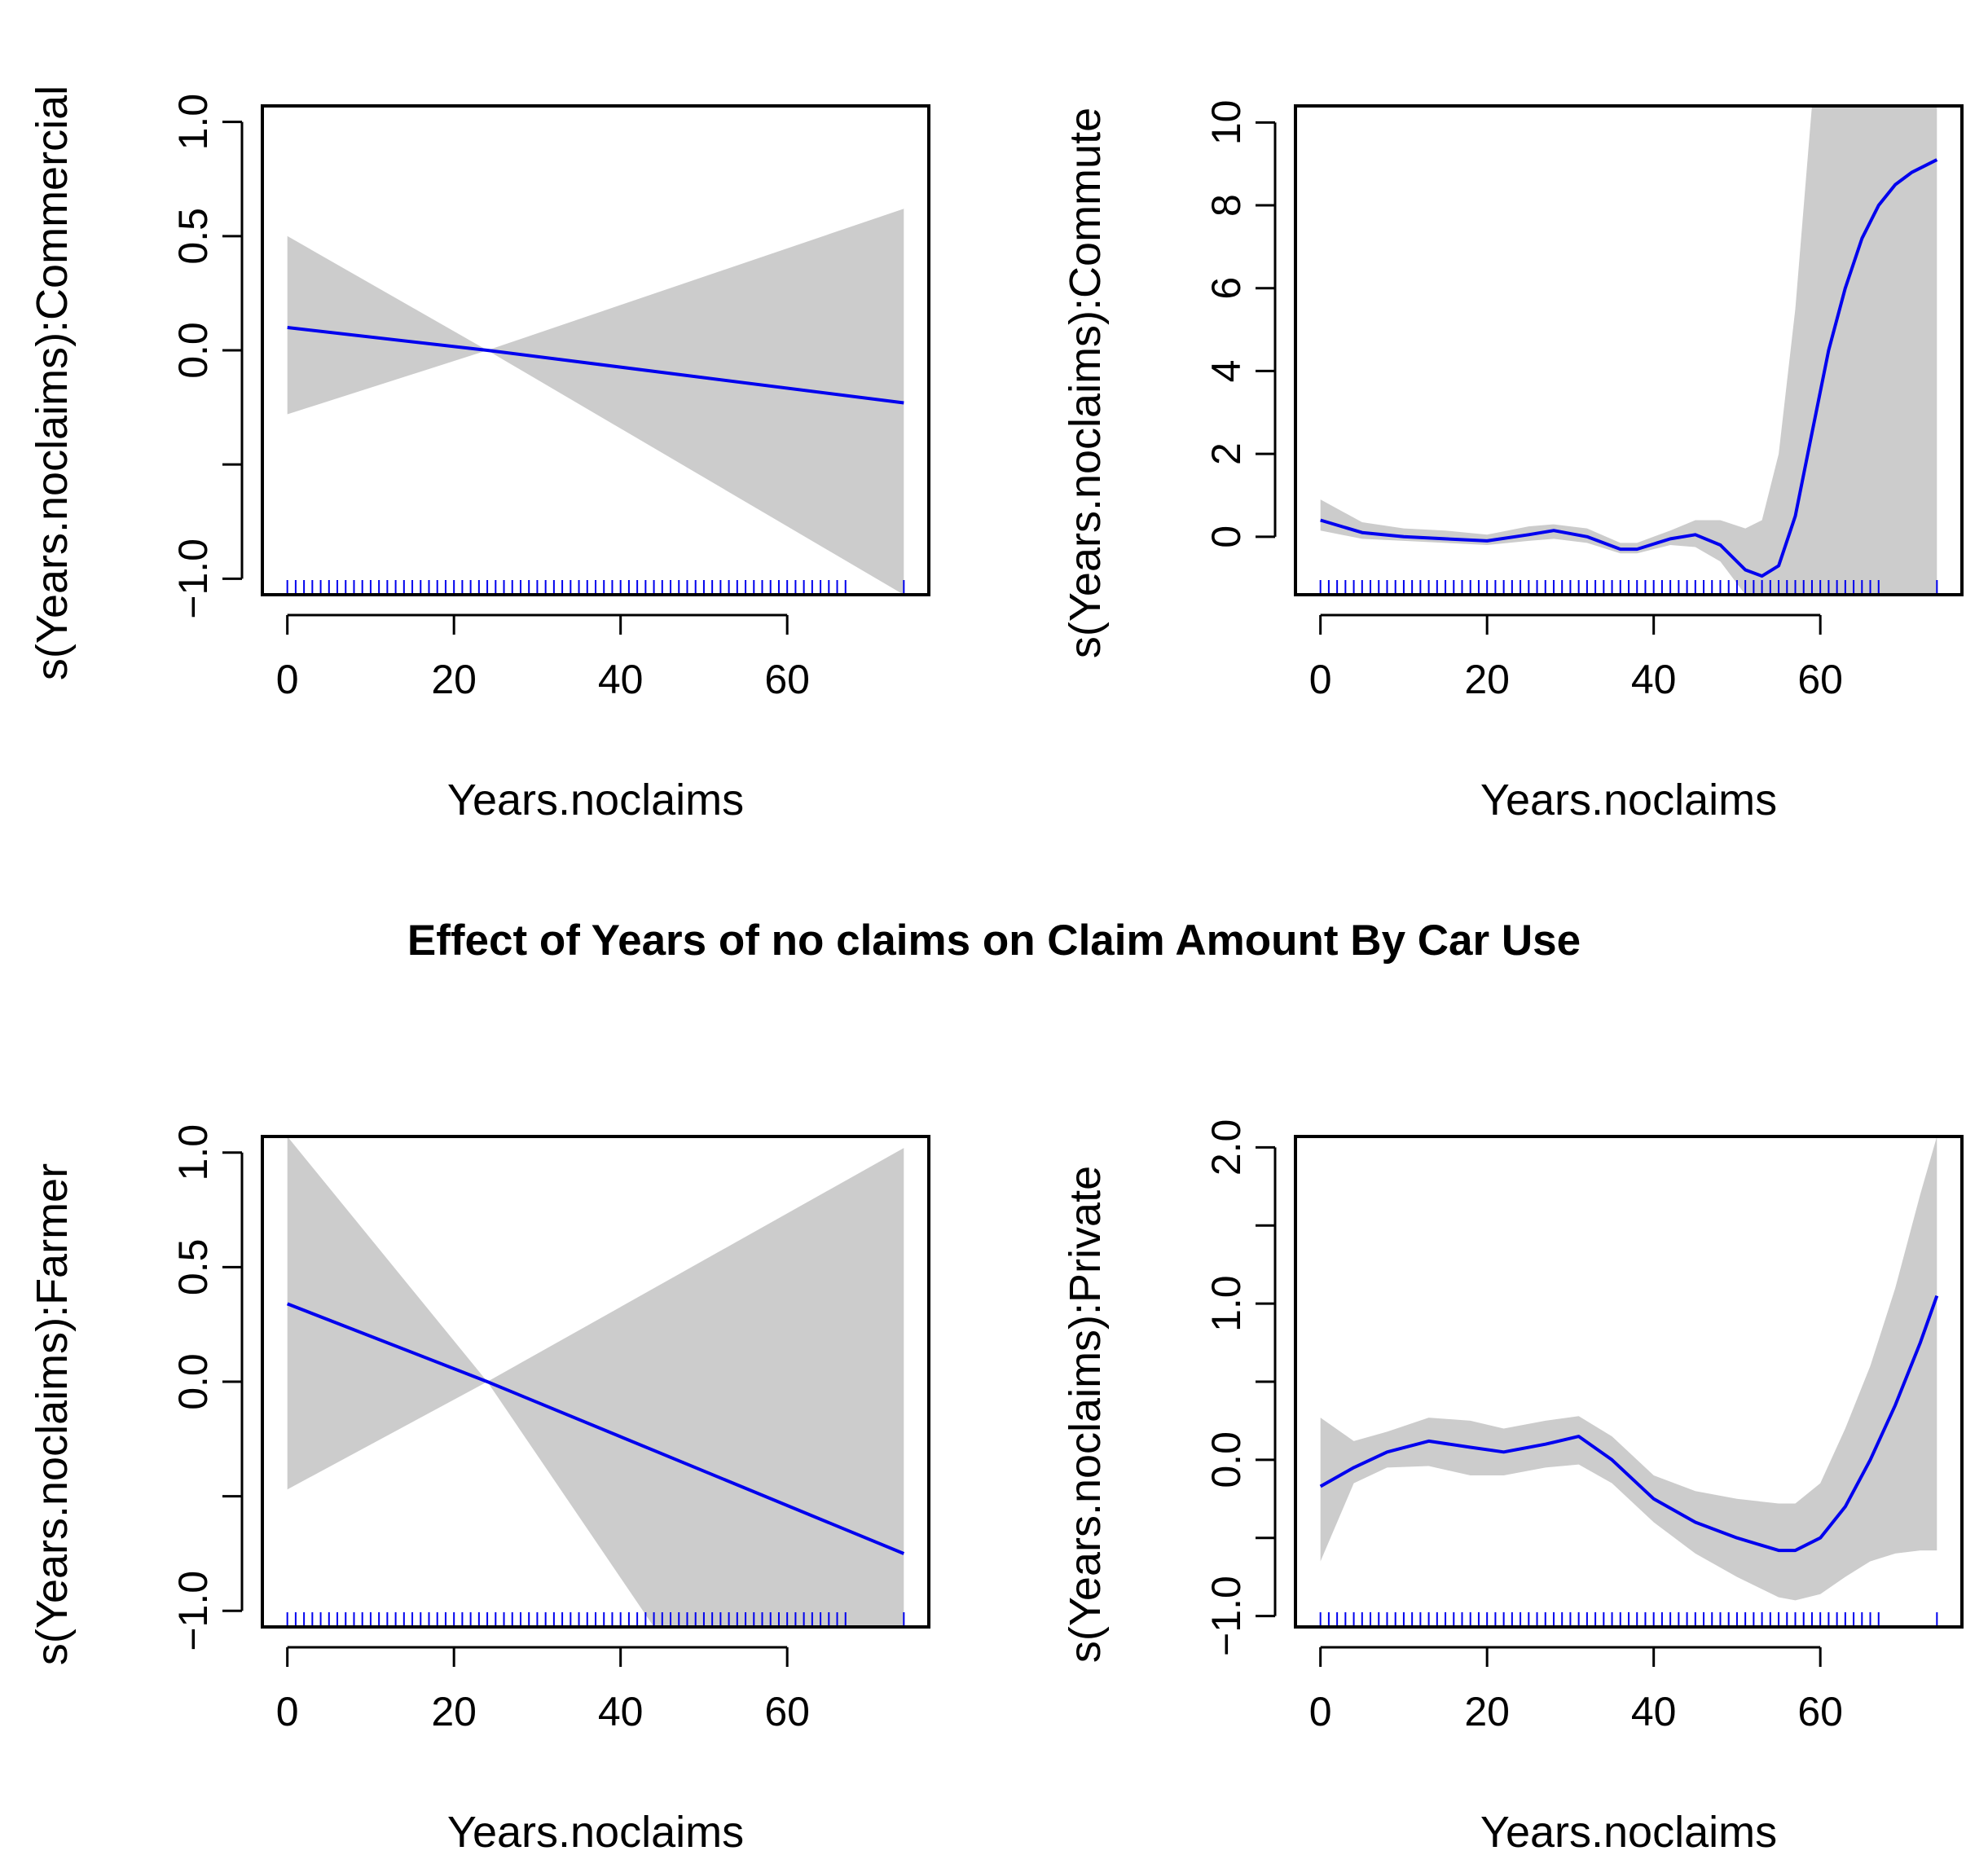 This screenshot has height=1864, width=1988. What do you see at coordinates (52, 1414) in the screenshot?
I see `y-axis-title: s(Years.noclaims):Farmer` at bounding box center [52, 1414].